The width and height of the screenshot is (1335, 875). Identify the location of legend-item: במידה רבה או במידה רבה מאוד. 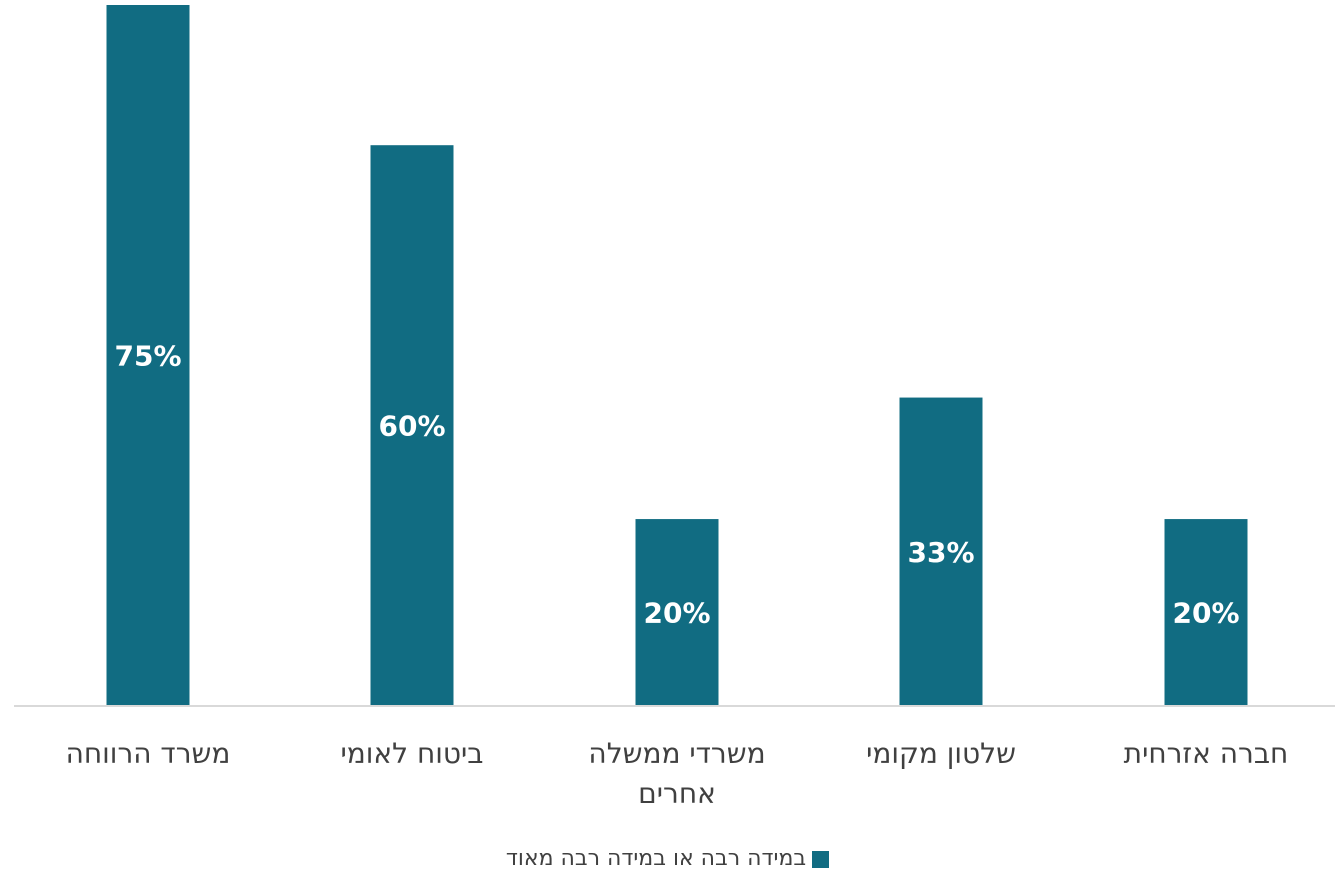
(667, 859).